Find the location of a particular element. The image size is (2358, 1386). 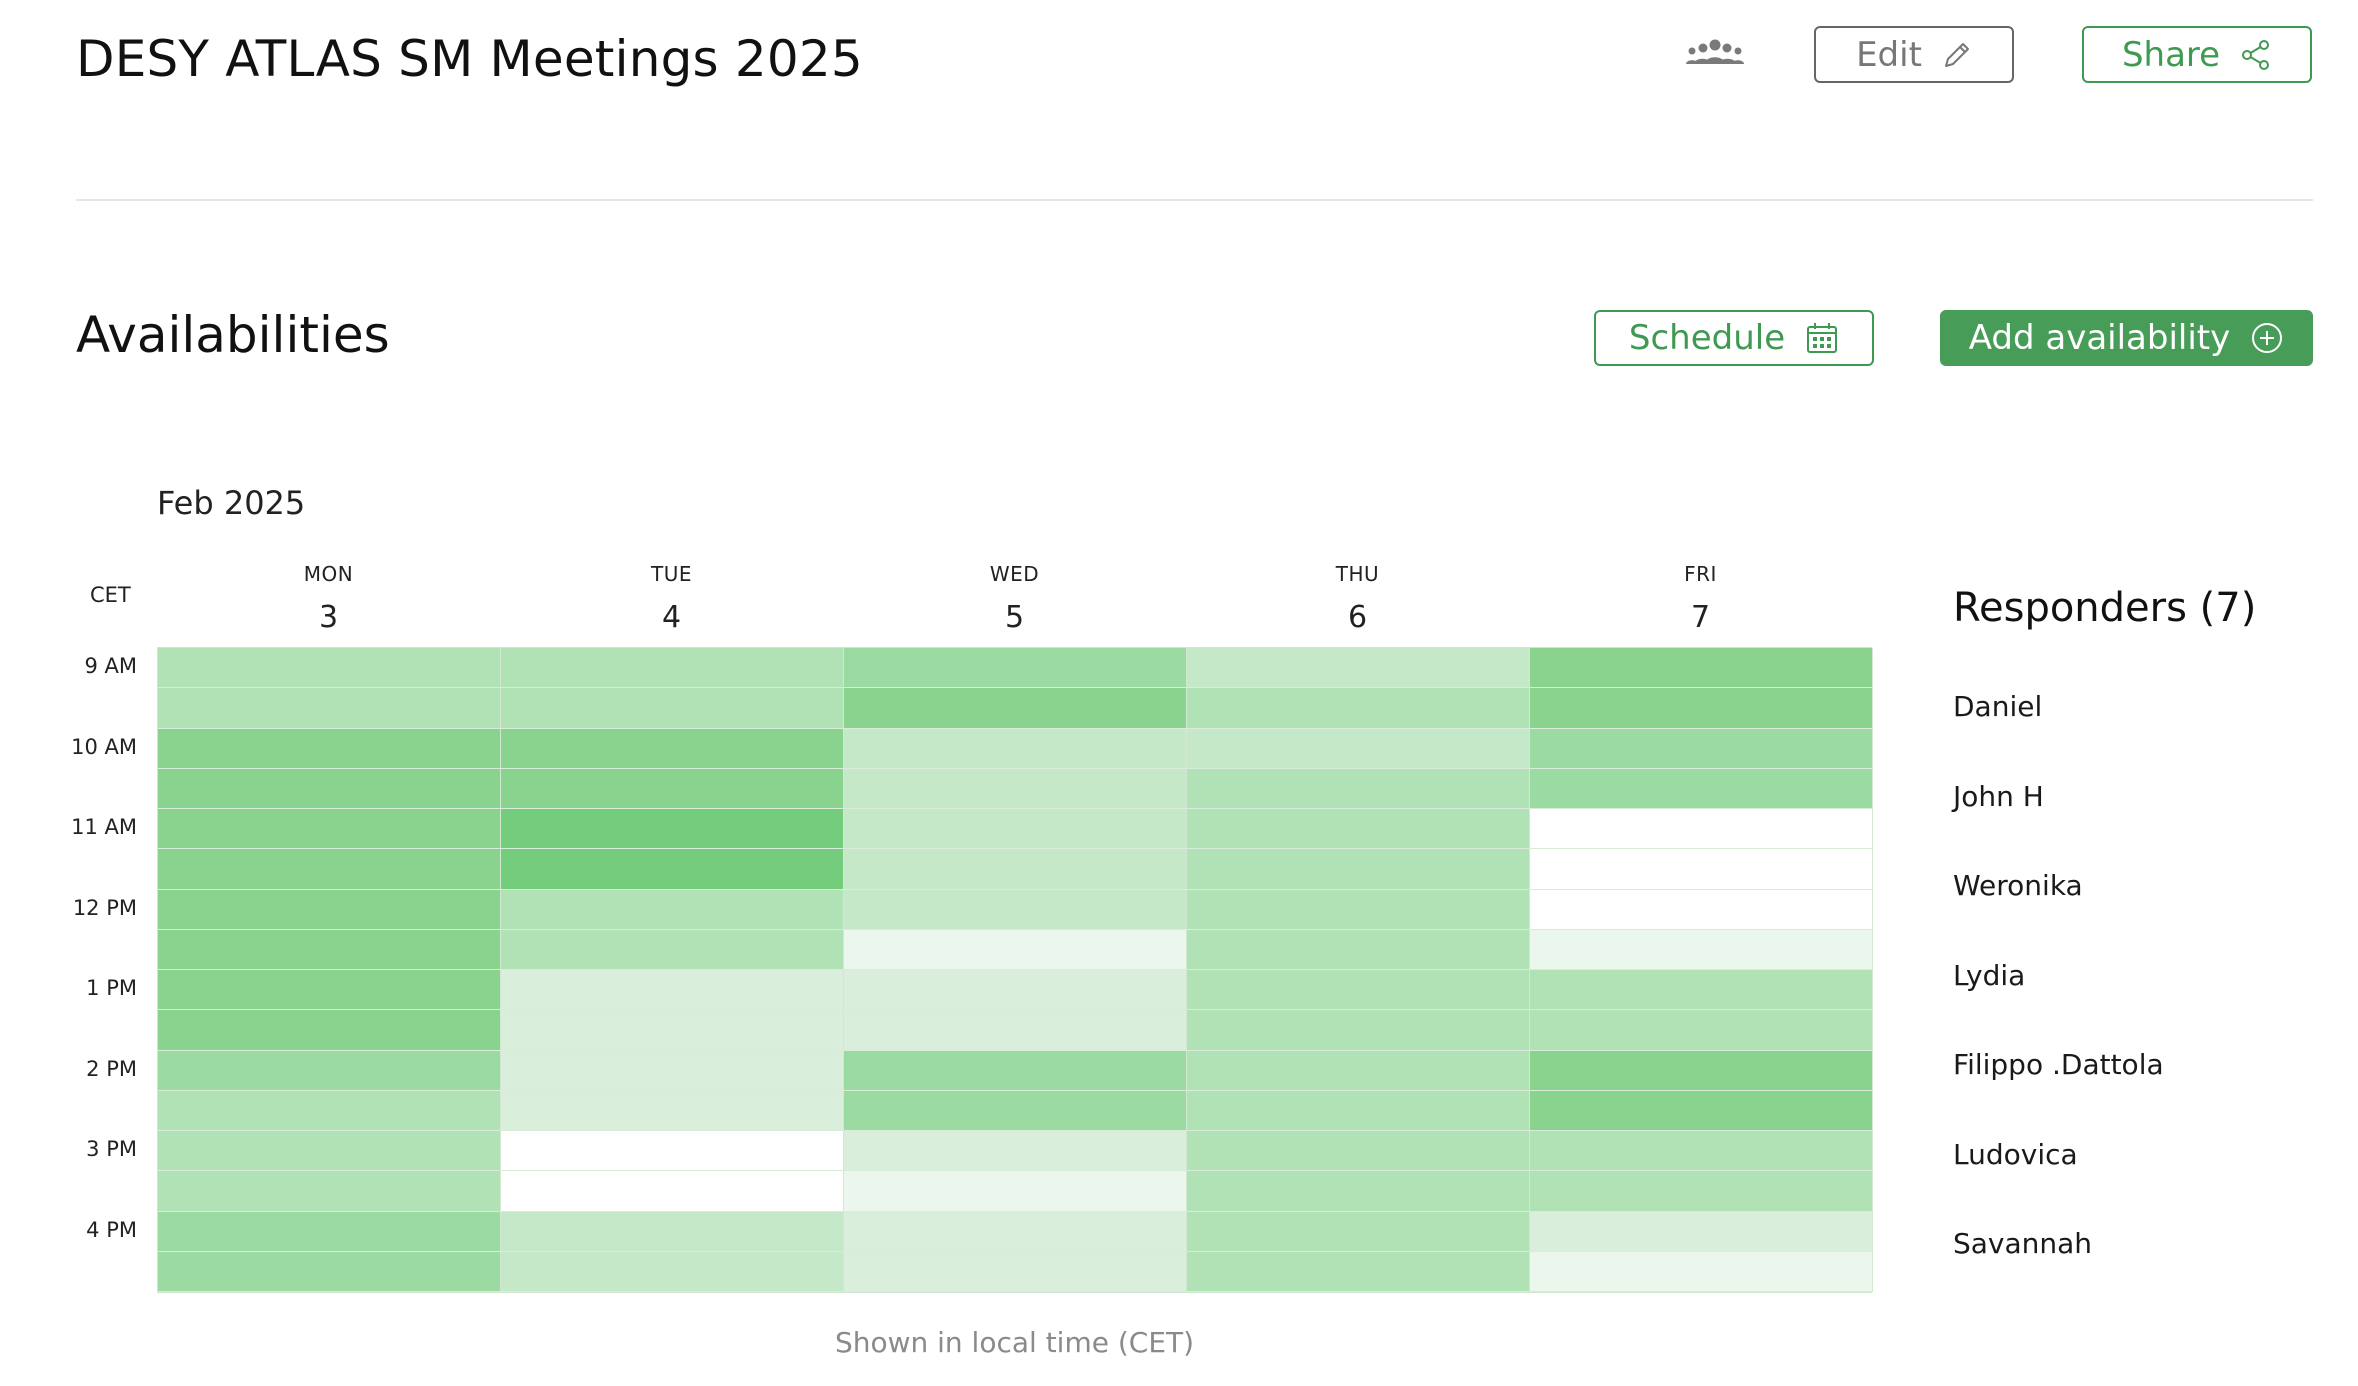

share-button-label: Share is located at coordinates (2171, 54).